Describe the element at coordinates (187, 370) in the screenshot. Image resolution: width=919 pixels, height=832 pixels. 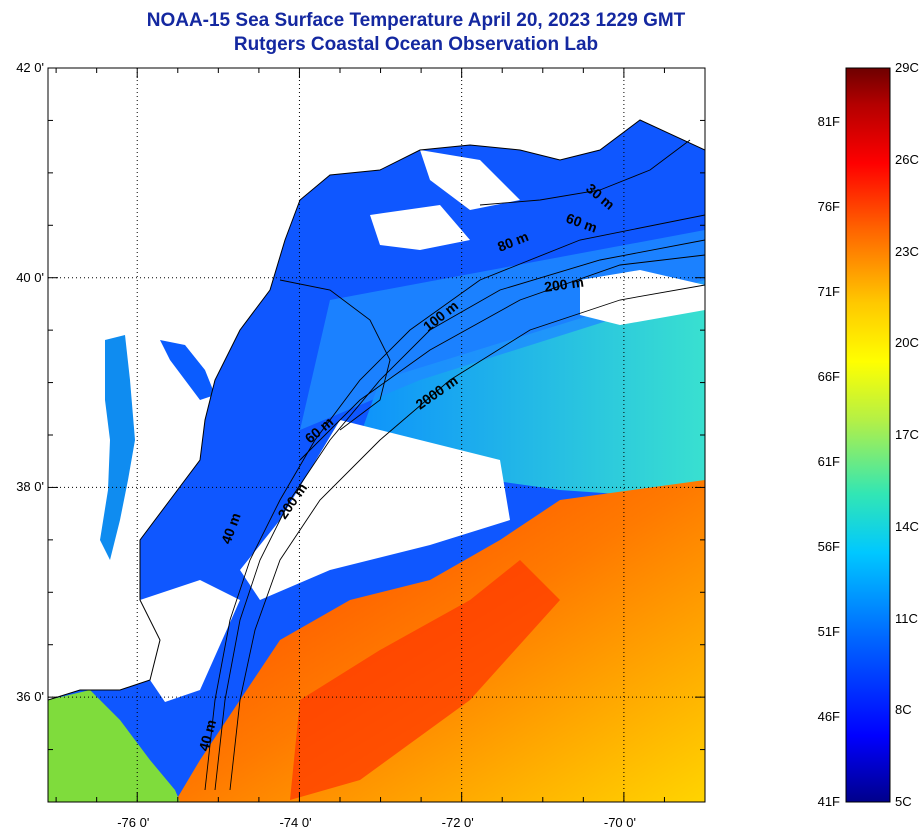
I see `delaware-bay` at that location.